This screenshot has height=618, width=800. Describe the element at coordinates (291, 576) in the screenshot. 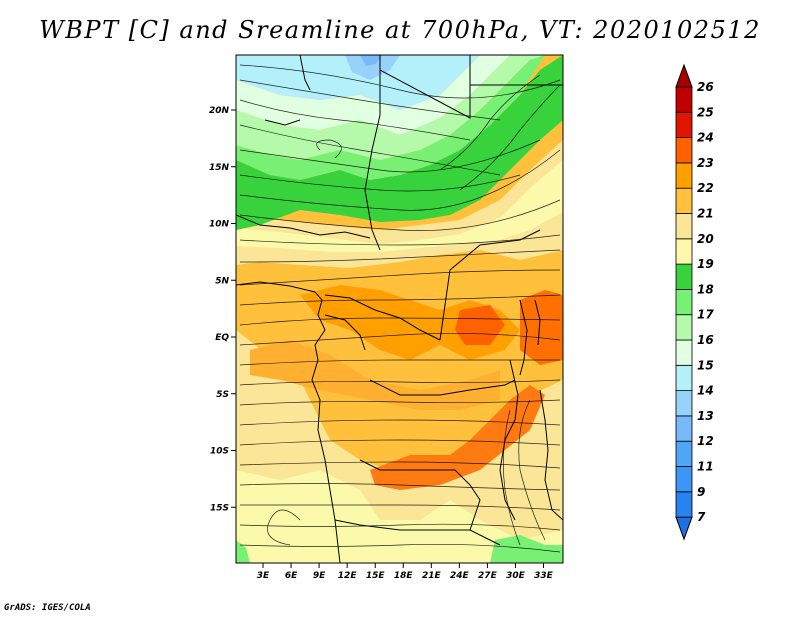

I see `lon-tick-label: 6E` at that location.